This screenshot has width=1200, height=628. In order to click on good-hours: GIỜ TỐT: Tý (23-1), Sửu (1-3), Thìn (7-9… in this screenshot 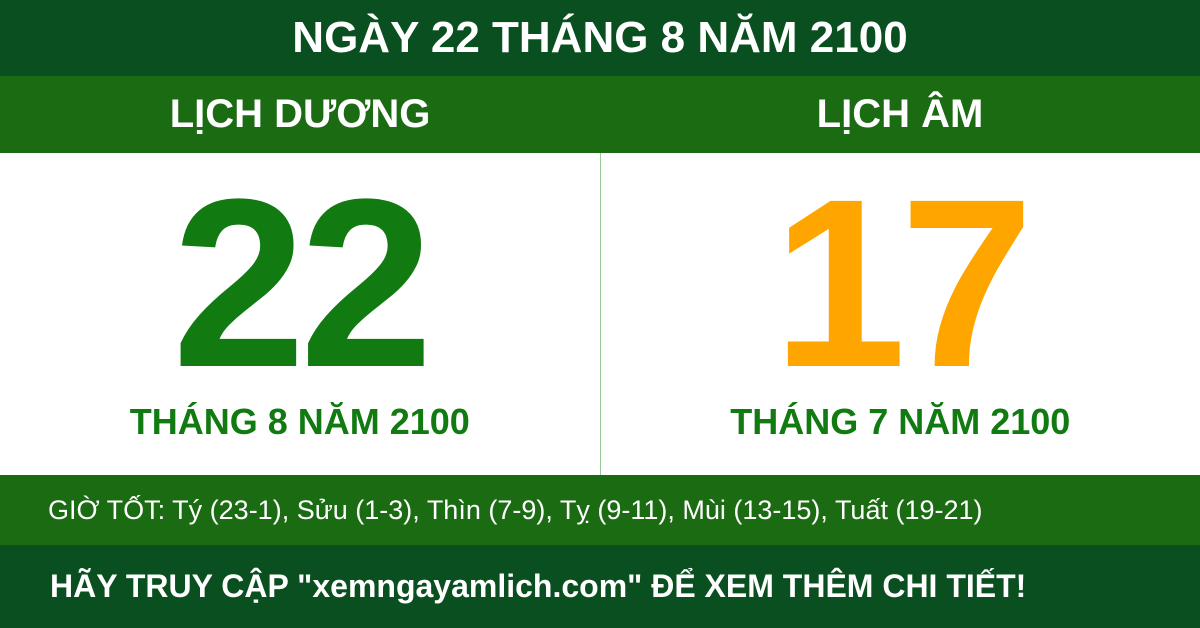, I will do `click(600, 510)`.